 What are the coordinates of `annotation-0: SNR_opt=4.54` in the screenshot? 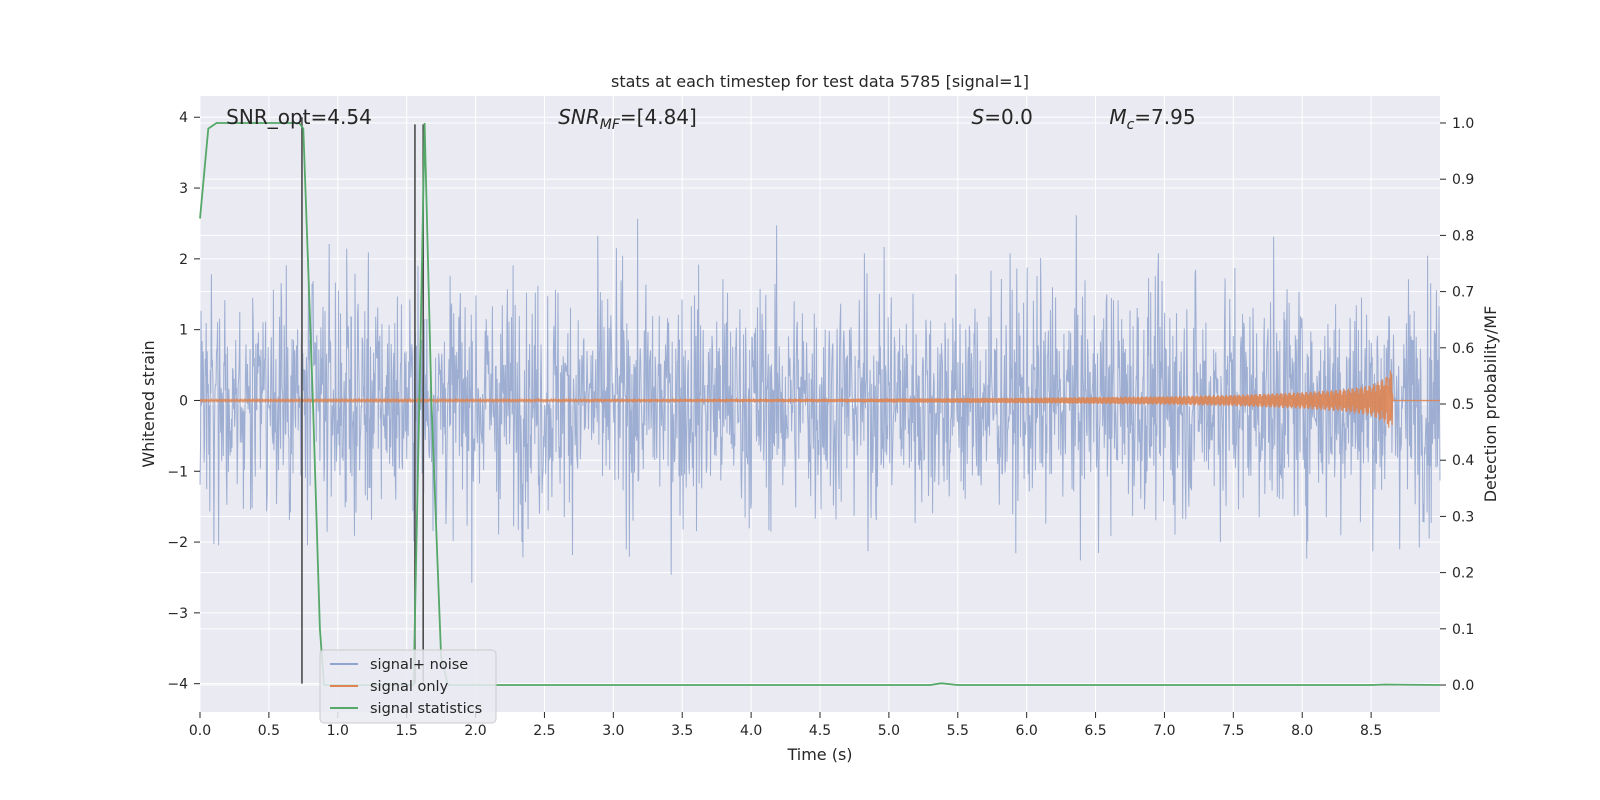 It's located at (299, 117).